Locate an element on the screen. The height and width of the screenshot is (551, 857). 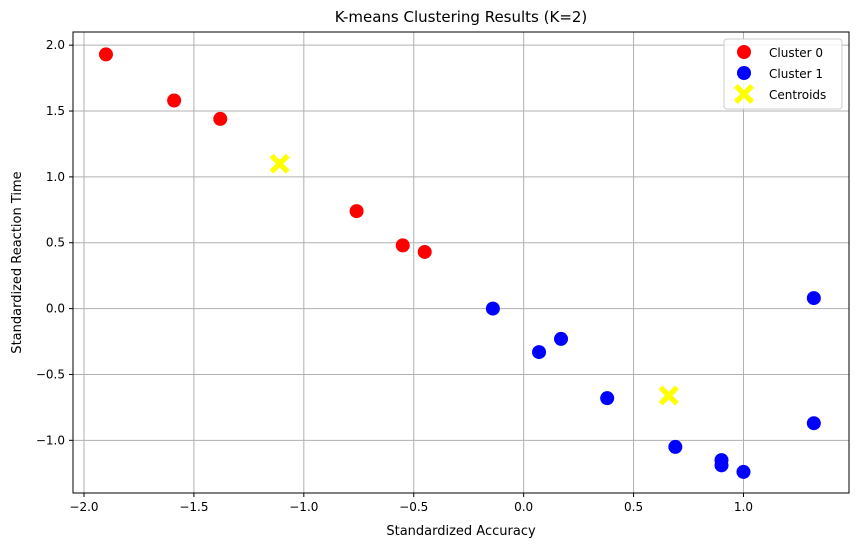
y-tick-label: 1.0 is located at coordinates (55, 177).